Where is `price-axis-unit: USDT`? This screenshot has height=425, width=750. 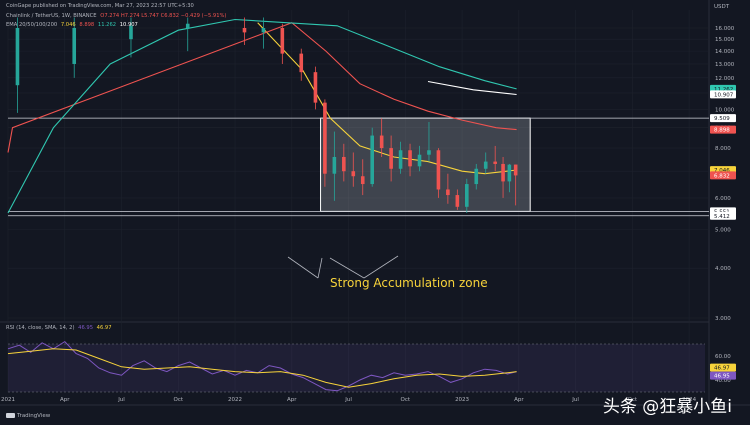
price-axis-unit: USDT is located at coordinates (722, 7).